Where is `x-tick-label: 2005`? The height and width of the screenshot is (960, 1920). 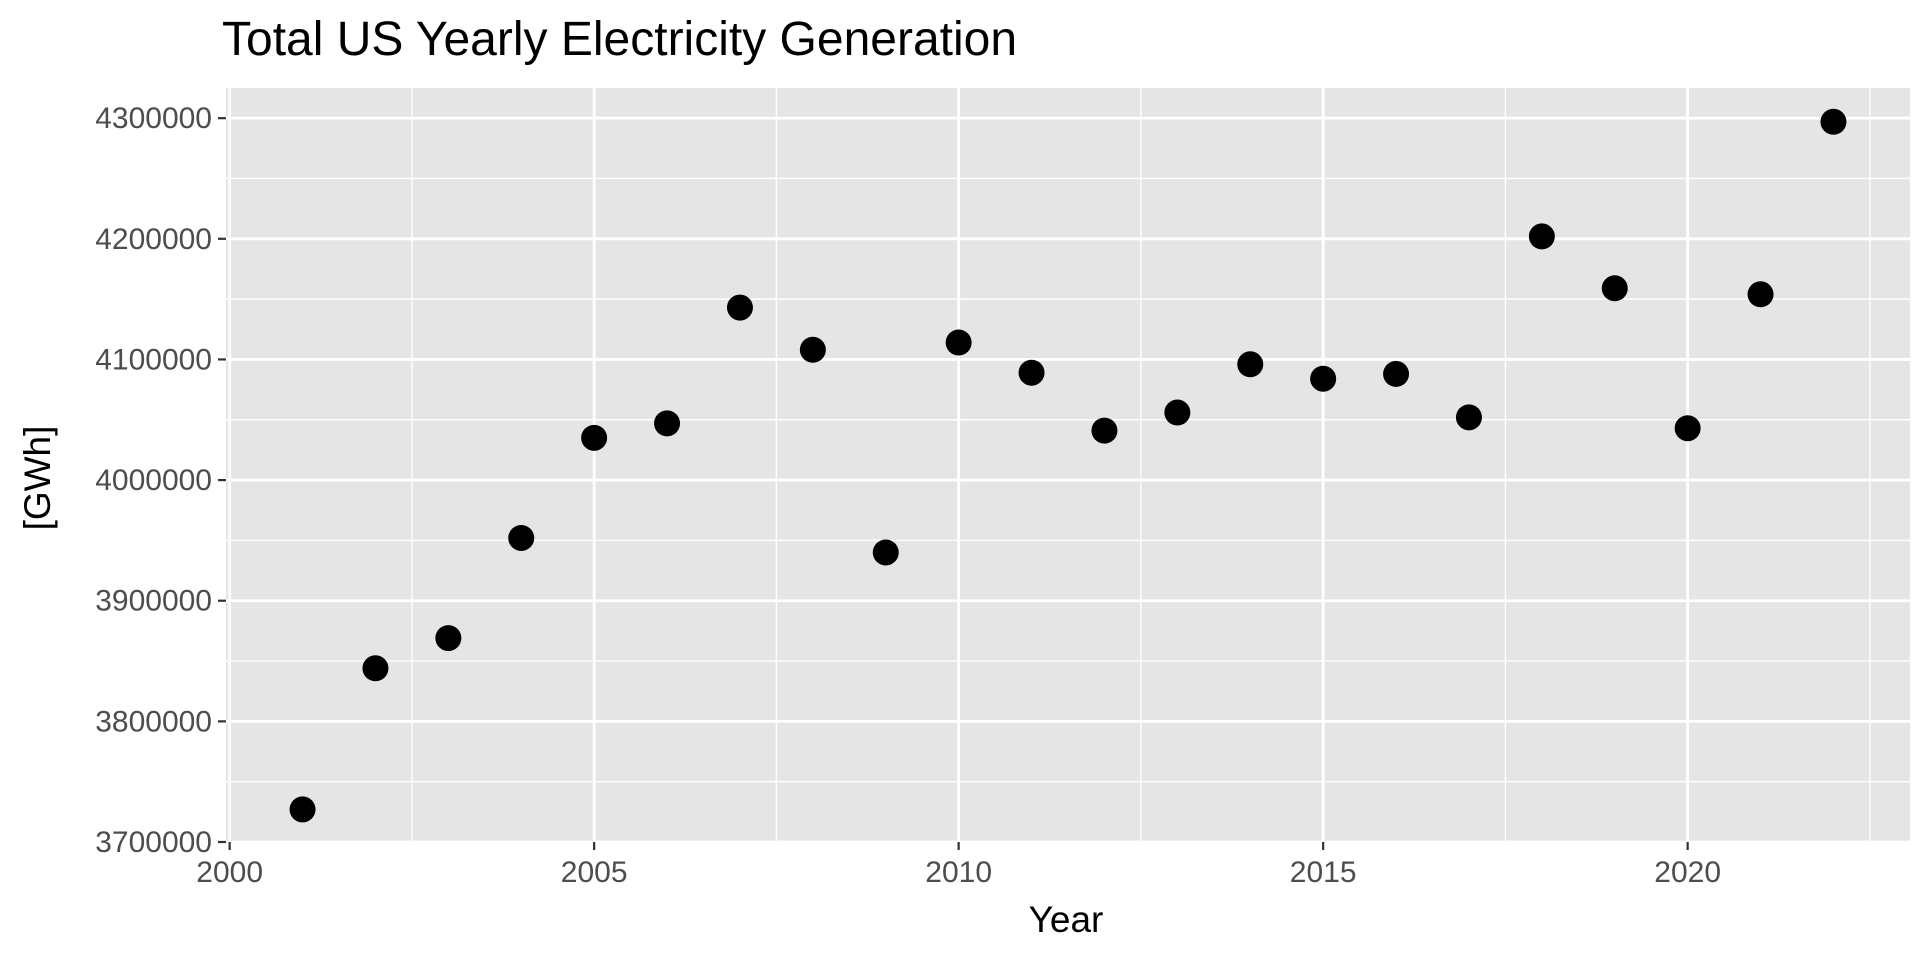
x-tick-label: 2005 is located at coordinates (594, 872).